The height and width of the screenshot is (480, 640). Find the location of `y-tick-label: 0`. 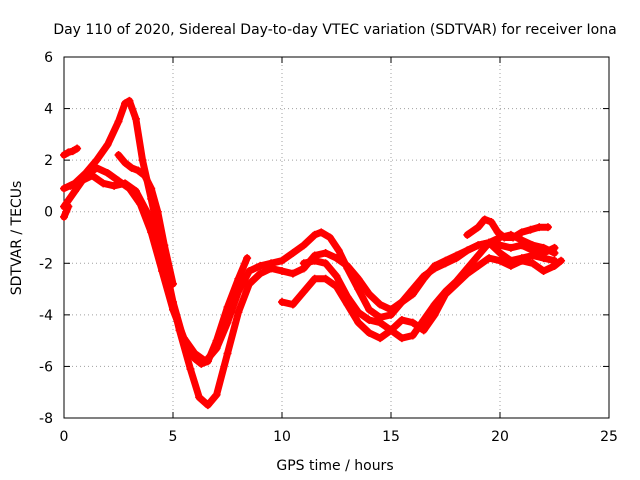

y-tick-label: 0 is located at coordinates (48, 213).